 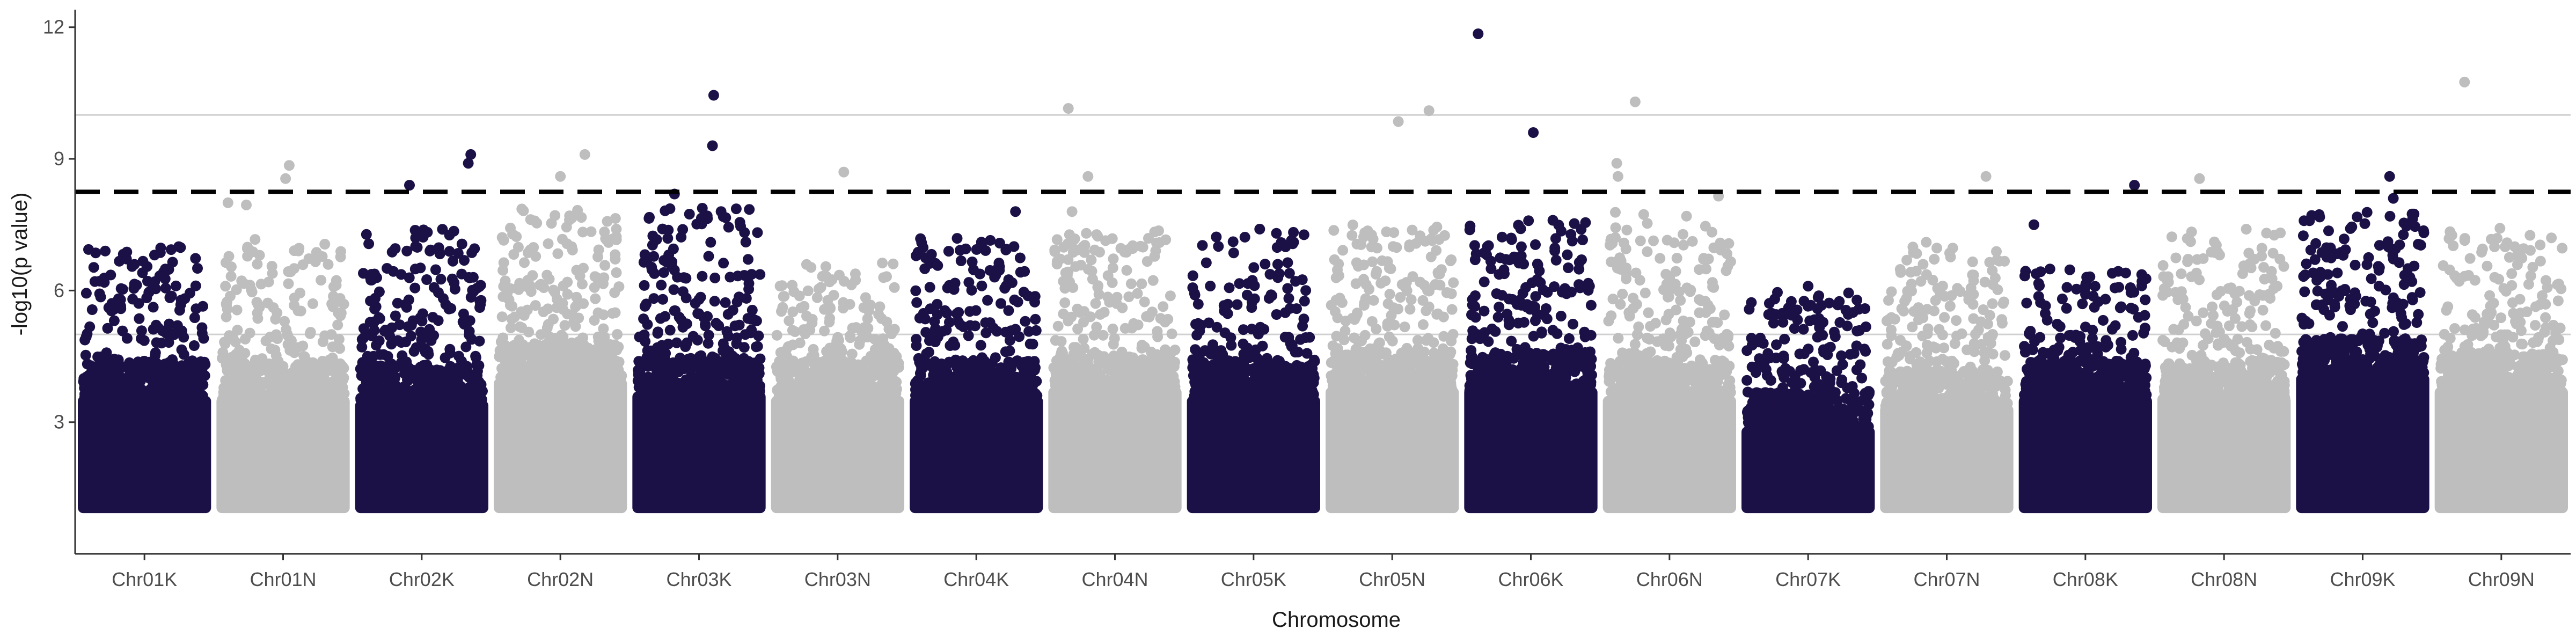 I want to click on peak-point-Chr05K, so click(x=1259, y=229).